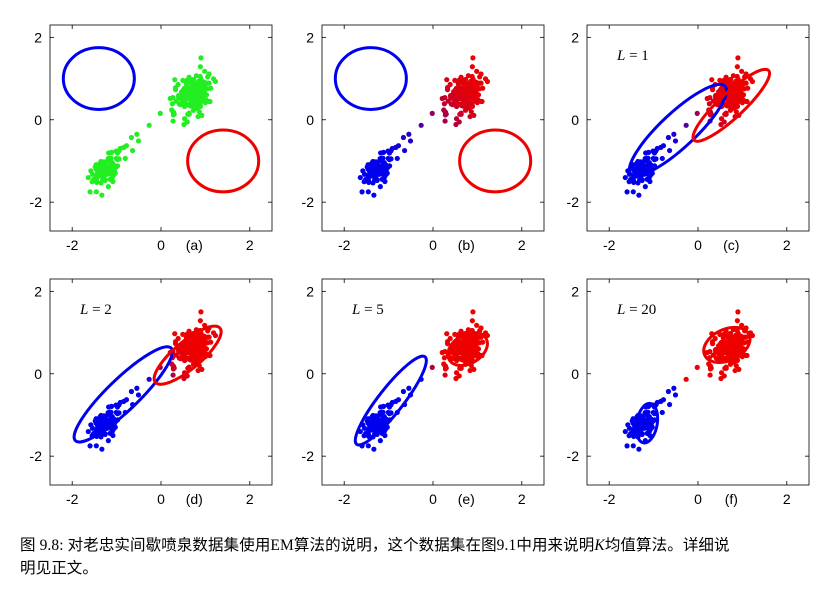 This screenshot has width=833, height=591. I want to click on y-tick-label: -2, so click(36, 202).